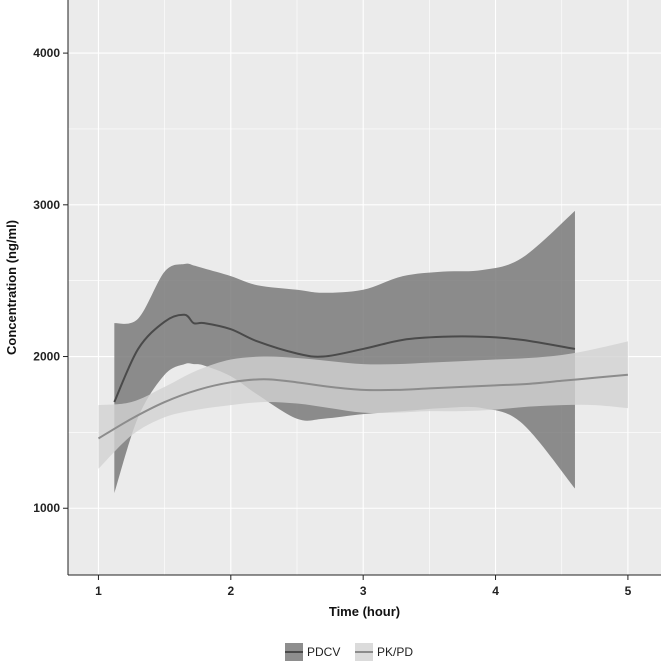 This screenshot has height=661, width=661. I want to click on pkpd-legend-label: PK/PD, so click(395, 652).